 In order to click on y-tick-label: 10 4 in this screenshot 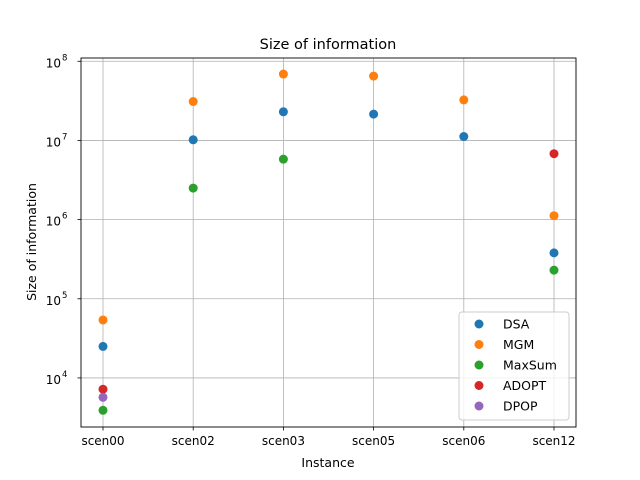, I will do `click(57, 378)`.